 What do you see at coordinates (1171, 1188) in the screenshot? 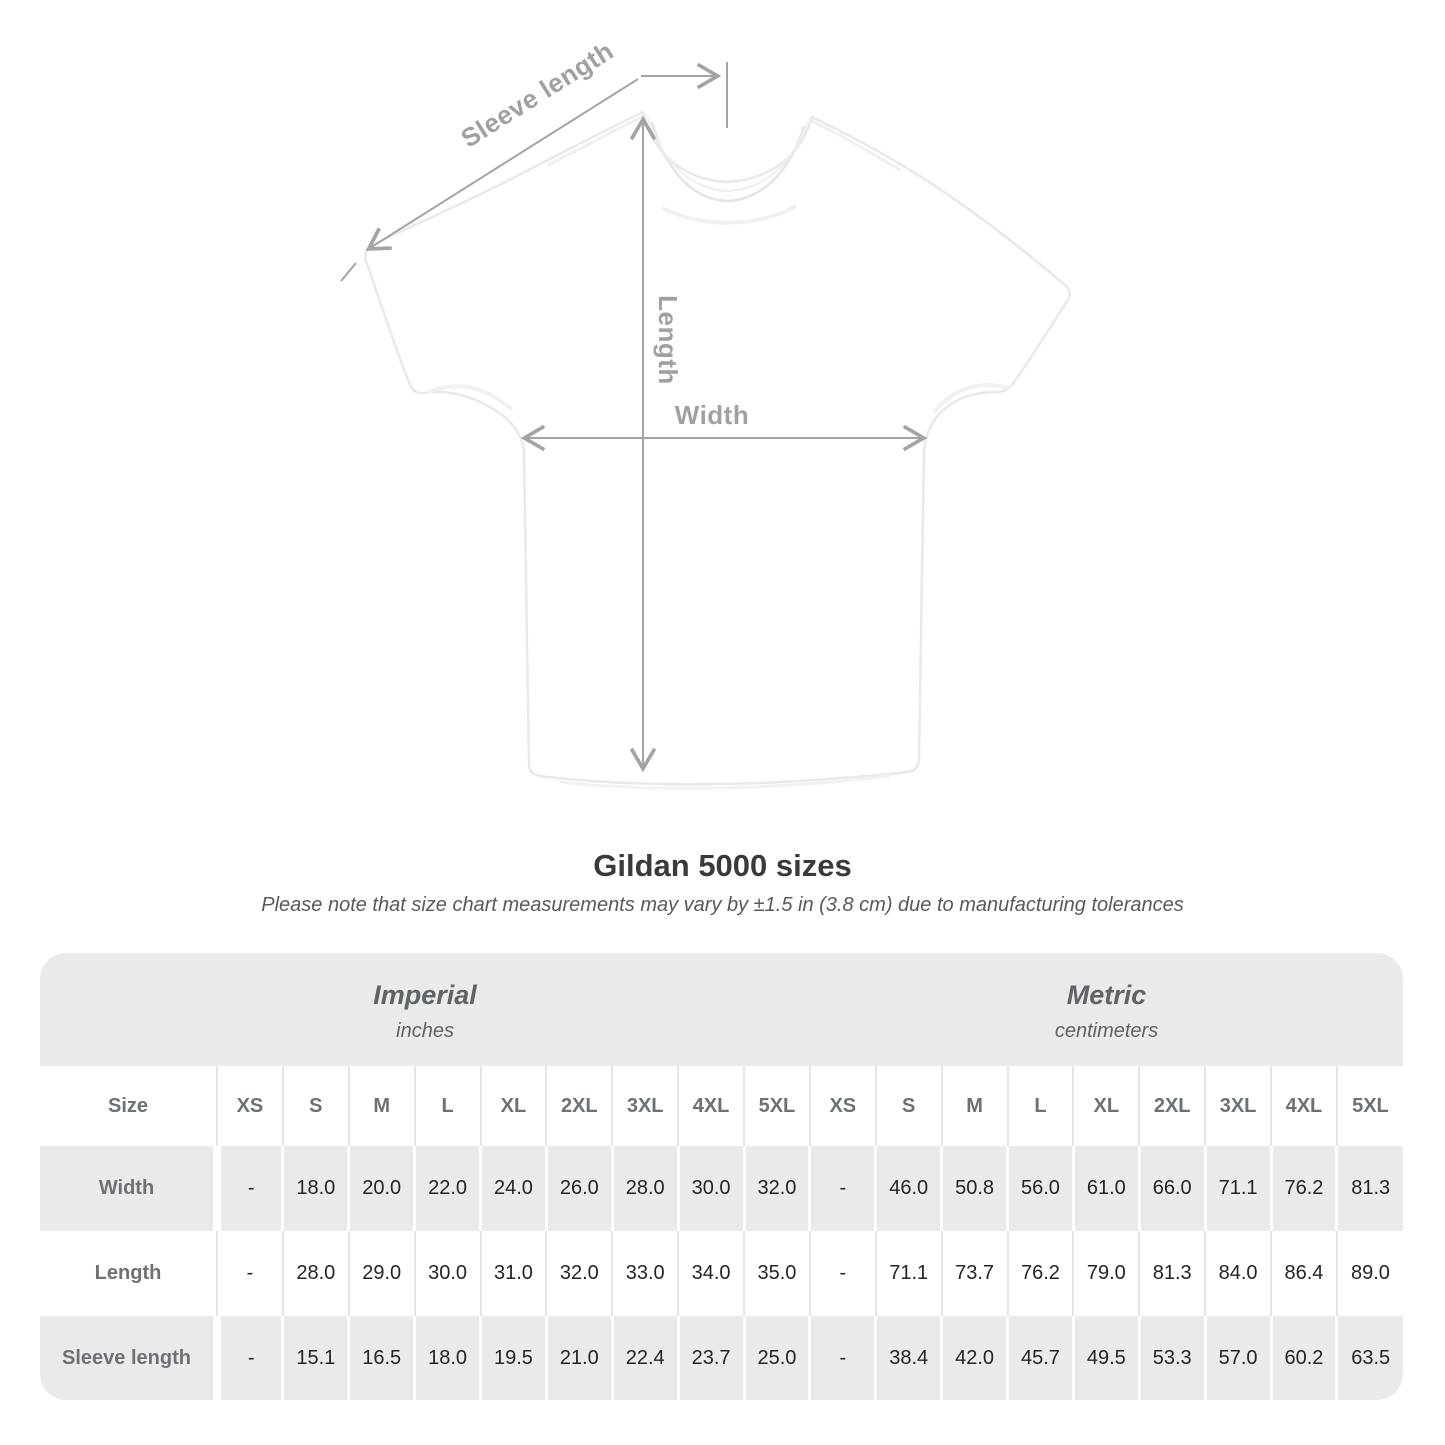
I see `table-cell: 66.0` at bounding box center [1171, 1188].